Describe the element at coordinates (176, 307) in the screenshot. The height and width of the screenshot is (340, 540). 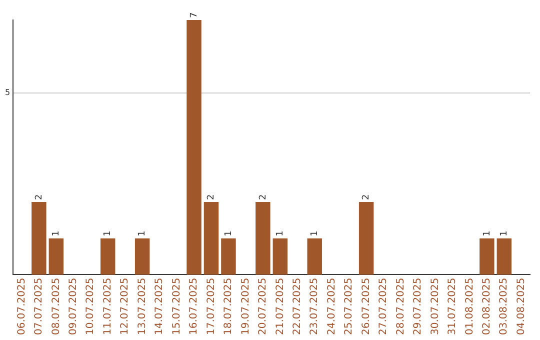
I see `x-tick-label: 15.07.2025` at that location.